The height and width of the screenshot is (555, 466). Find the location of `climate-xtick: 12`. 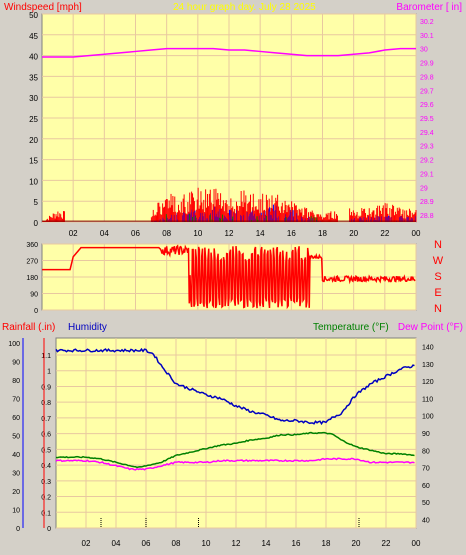

climate-xtick: 12 is located at coordinates (236, 543).